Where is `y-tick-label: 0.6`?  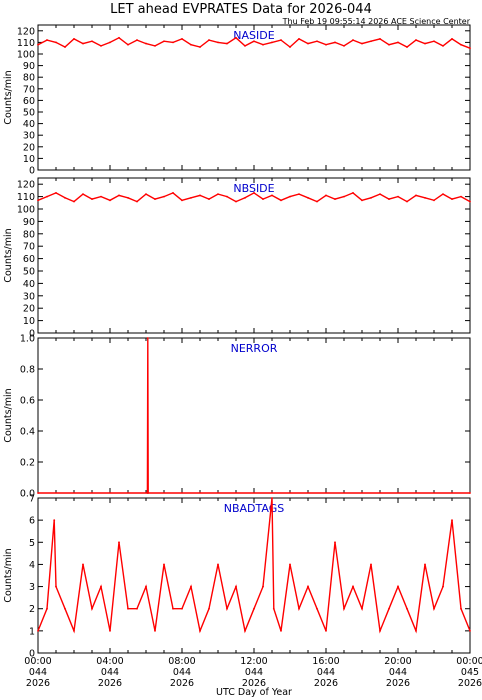 y-tick-label: 0.6 is located at coordinates (27, 401).